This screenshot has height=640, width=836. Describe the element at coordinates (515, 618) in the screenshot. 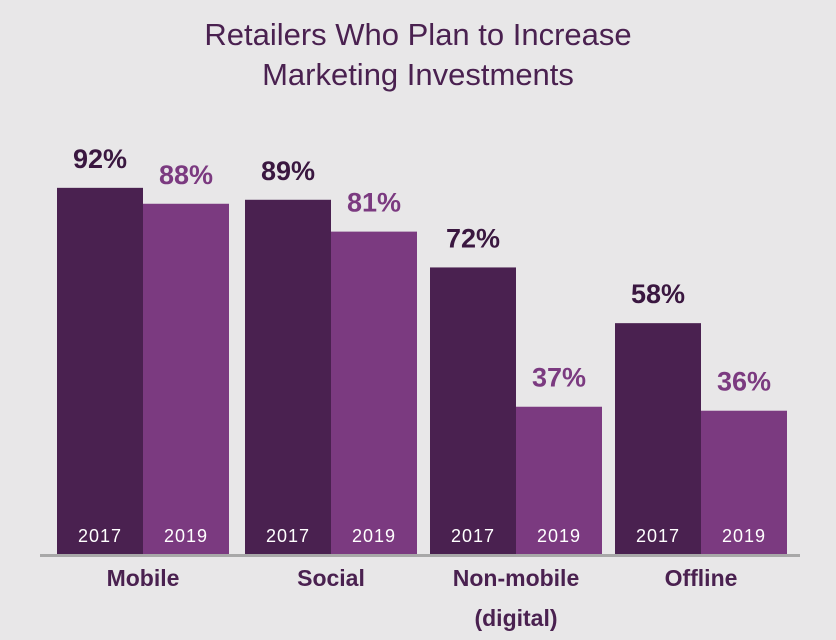

I see `category-label-non-mobile-digital-line-2: (digital)` at that location.